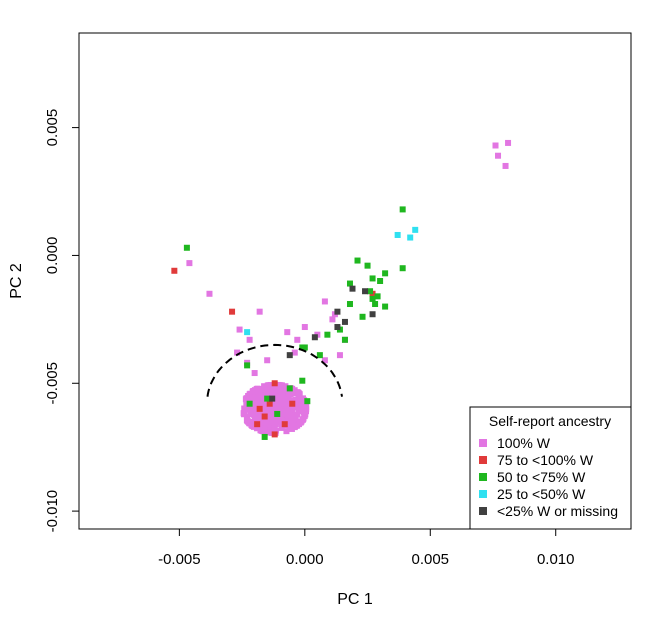 The width and height of the screenshot is (672, 627). What do you see at coordinates (545, 460) in the screenshot?
I see `legend-label: 75 to <100% W` at bounding box center [545, 460].